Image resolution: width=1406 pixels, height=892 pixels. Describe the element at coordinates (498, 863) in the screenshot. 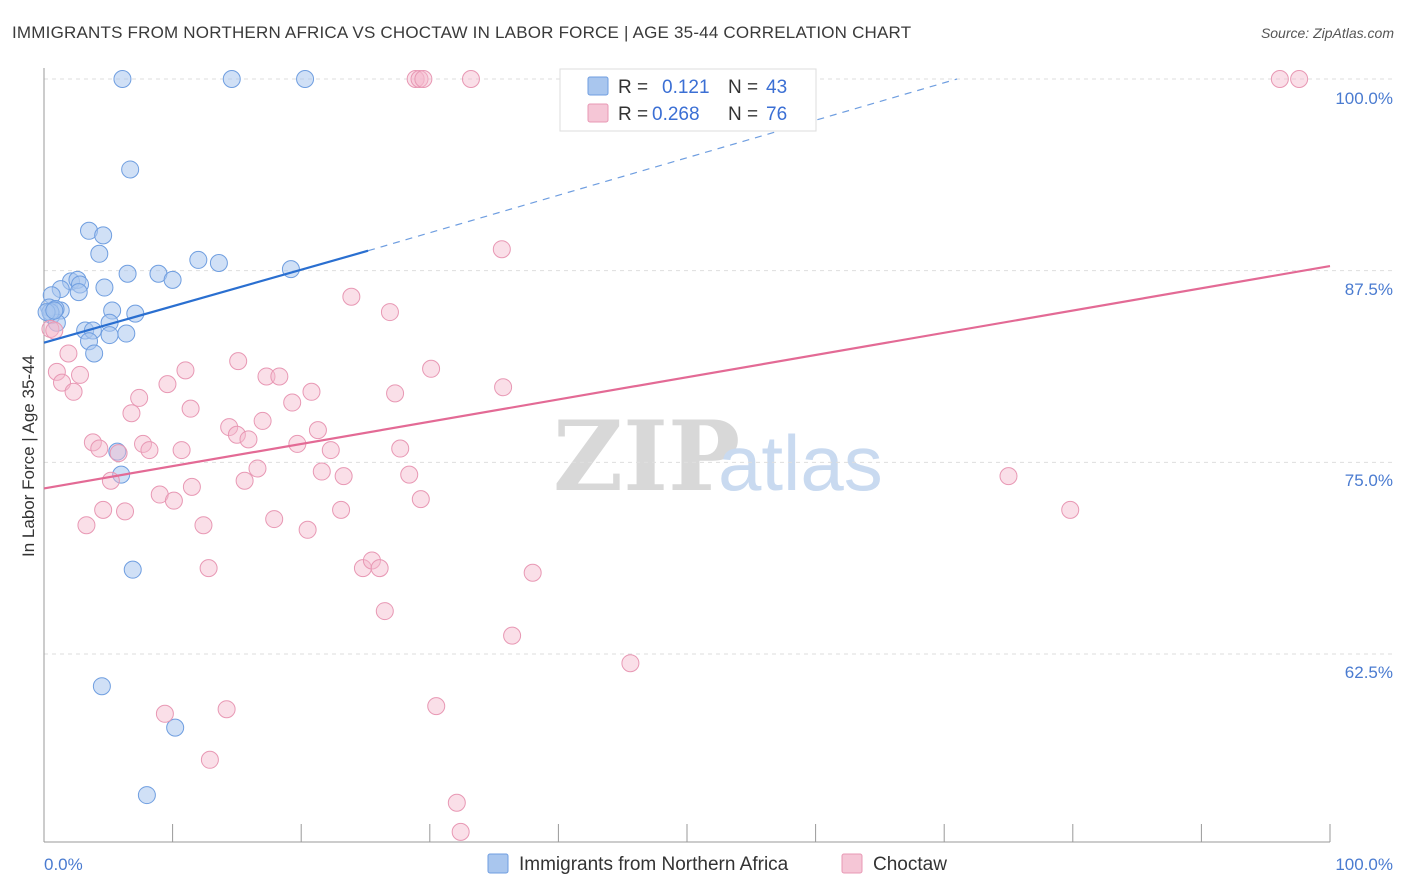

I see `series-legend-swatch-blue` at that location.